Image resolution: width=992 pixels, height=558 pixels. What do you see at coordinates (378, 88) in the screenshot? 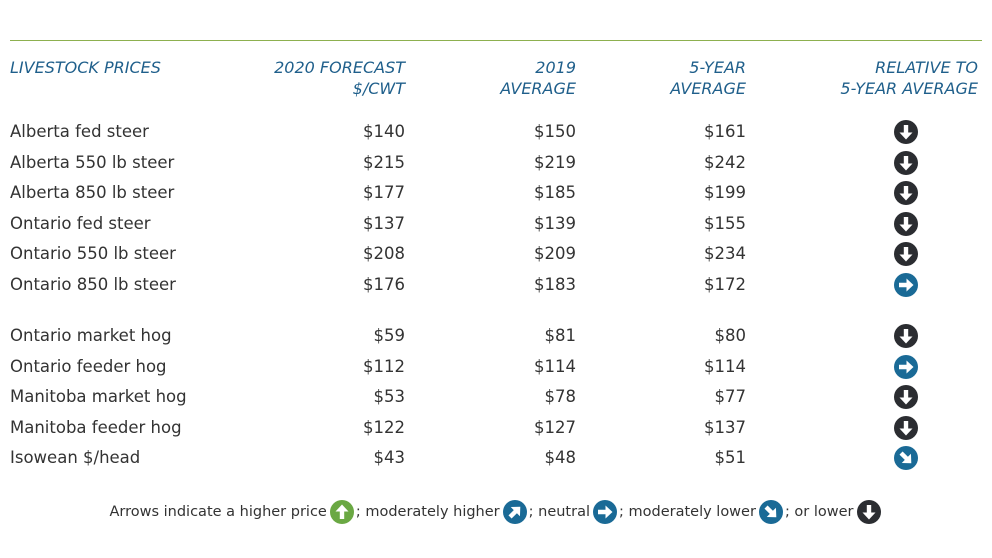
I see `header-line: $/CWT` at bounding box center [378, 88].